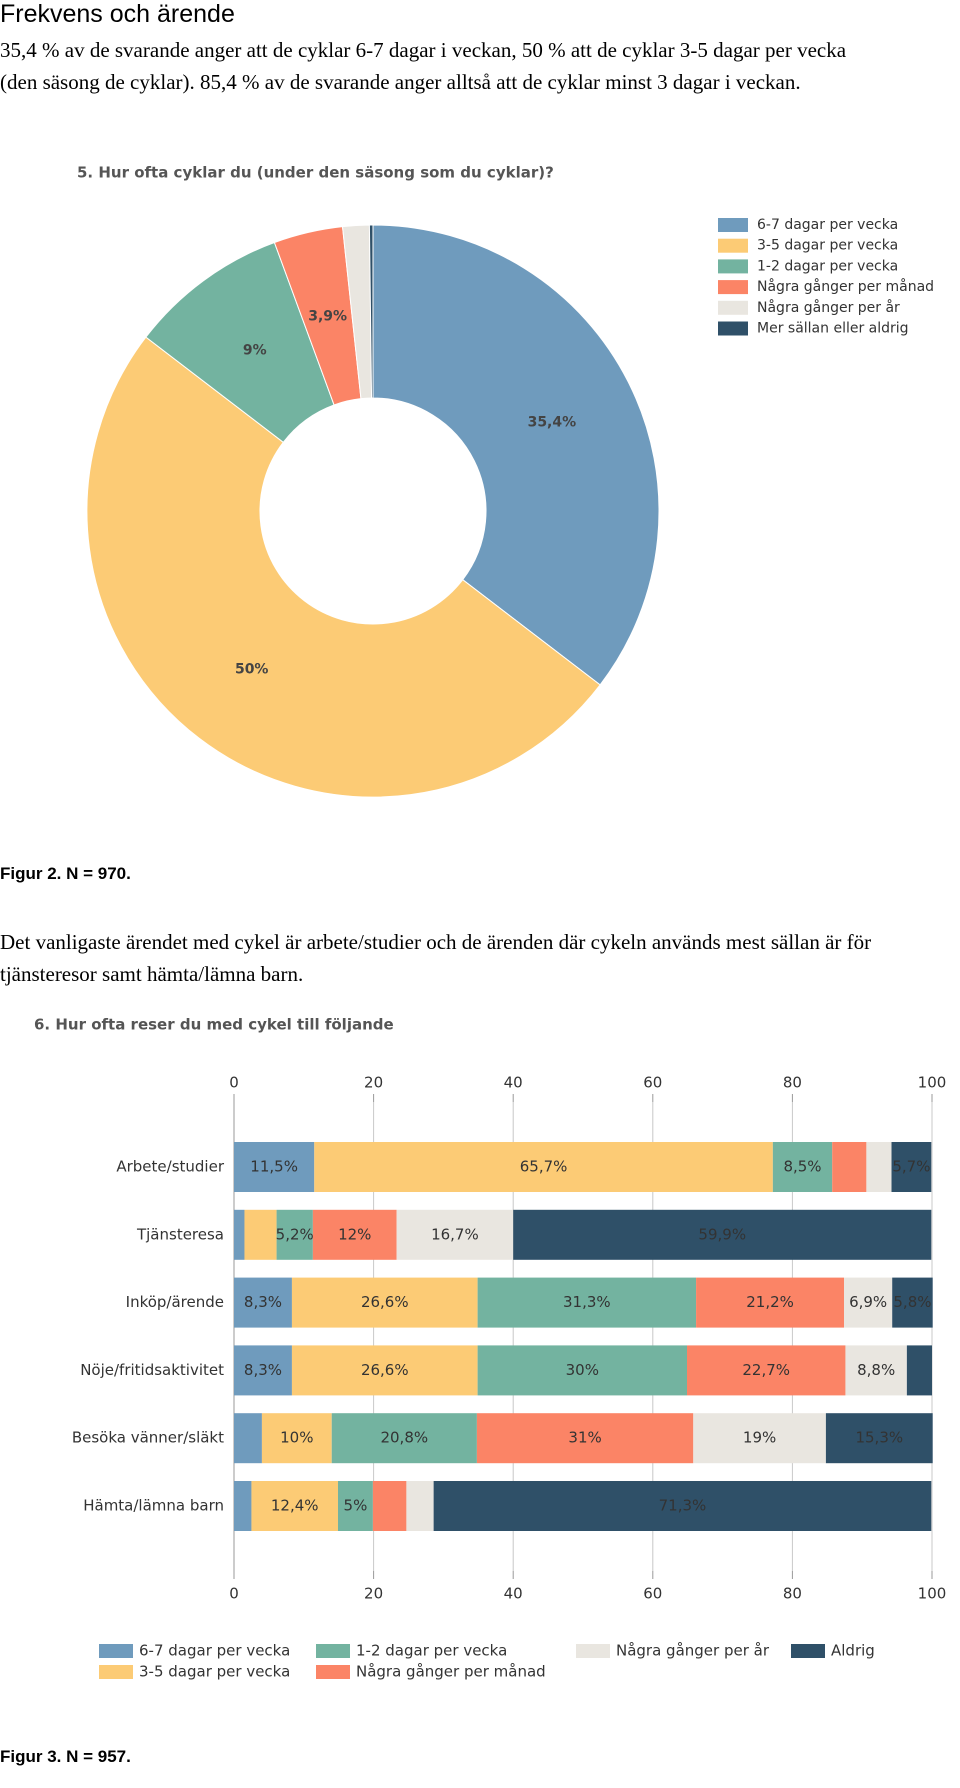 The image size is (960, 1788). I want to click on bar-label: 8,5%, so click(802, 1167).